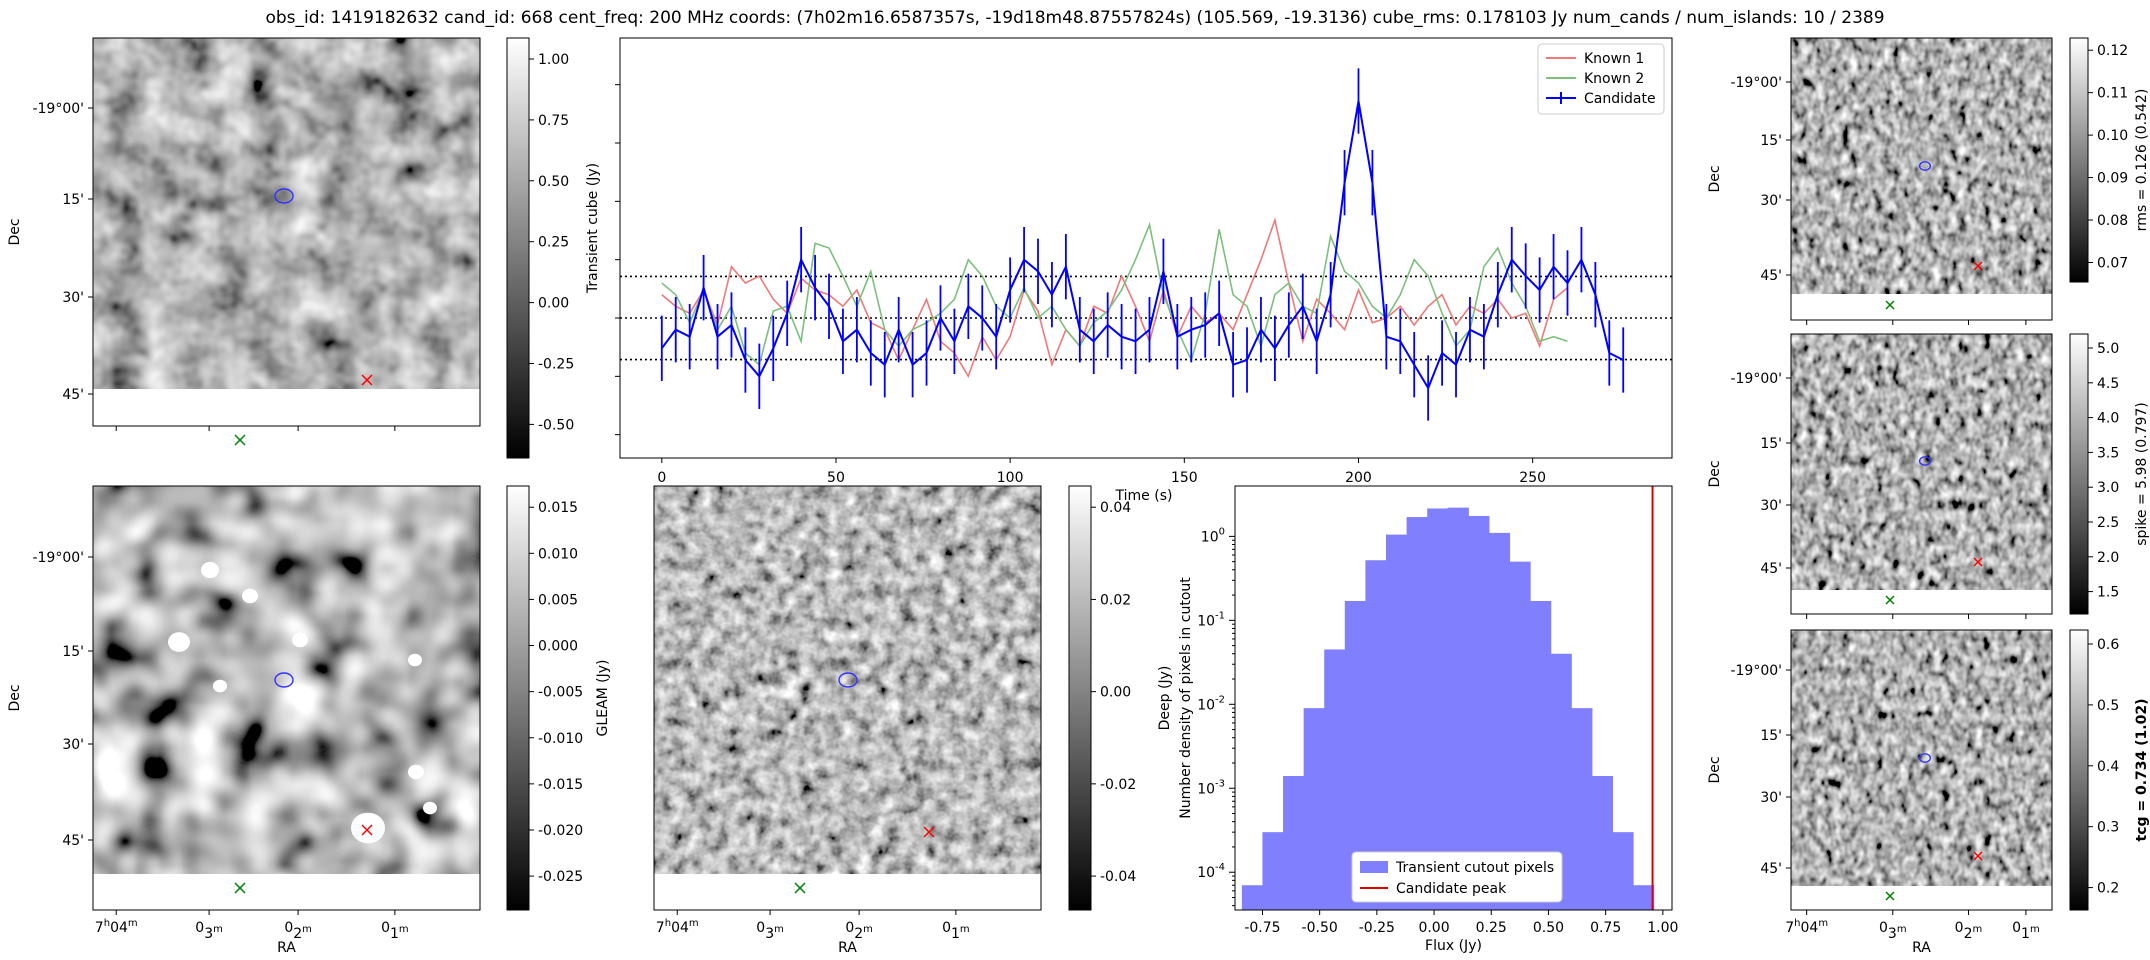 The image size is (2150, 960). Describe the element at coordinates (1978, 856) in the screenshot. I see `tcg-peak-marker` at that location.